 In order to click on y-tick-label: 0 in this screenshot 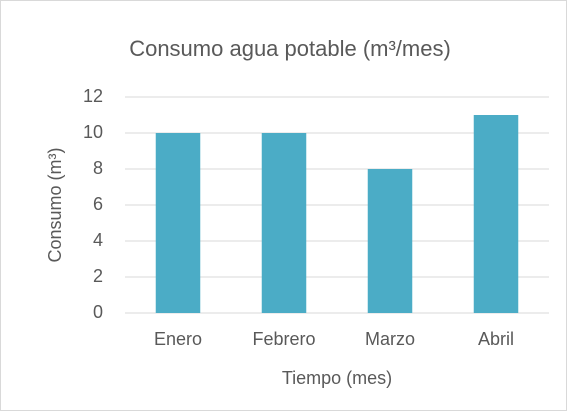, I will do `click(98, 312)`.